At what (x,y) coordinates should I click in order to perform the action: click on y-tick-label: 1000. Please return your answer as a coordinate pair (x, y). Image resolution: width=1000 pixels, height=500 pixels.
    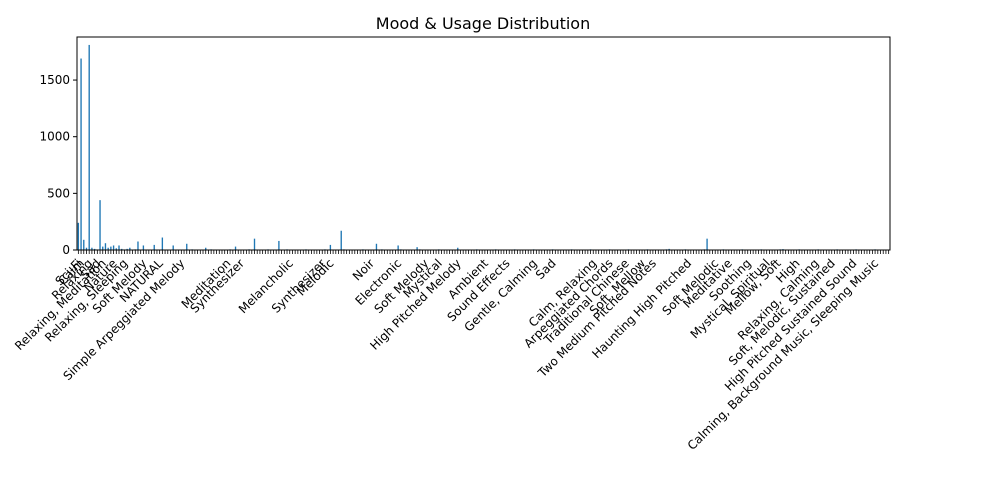
    Looking at the image, I should click on (54, 137).